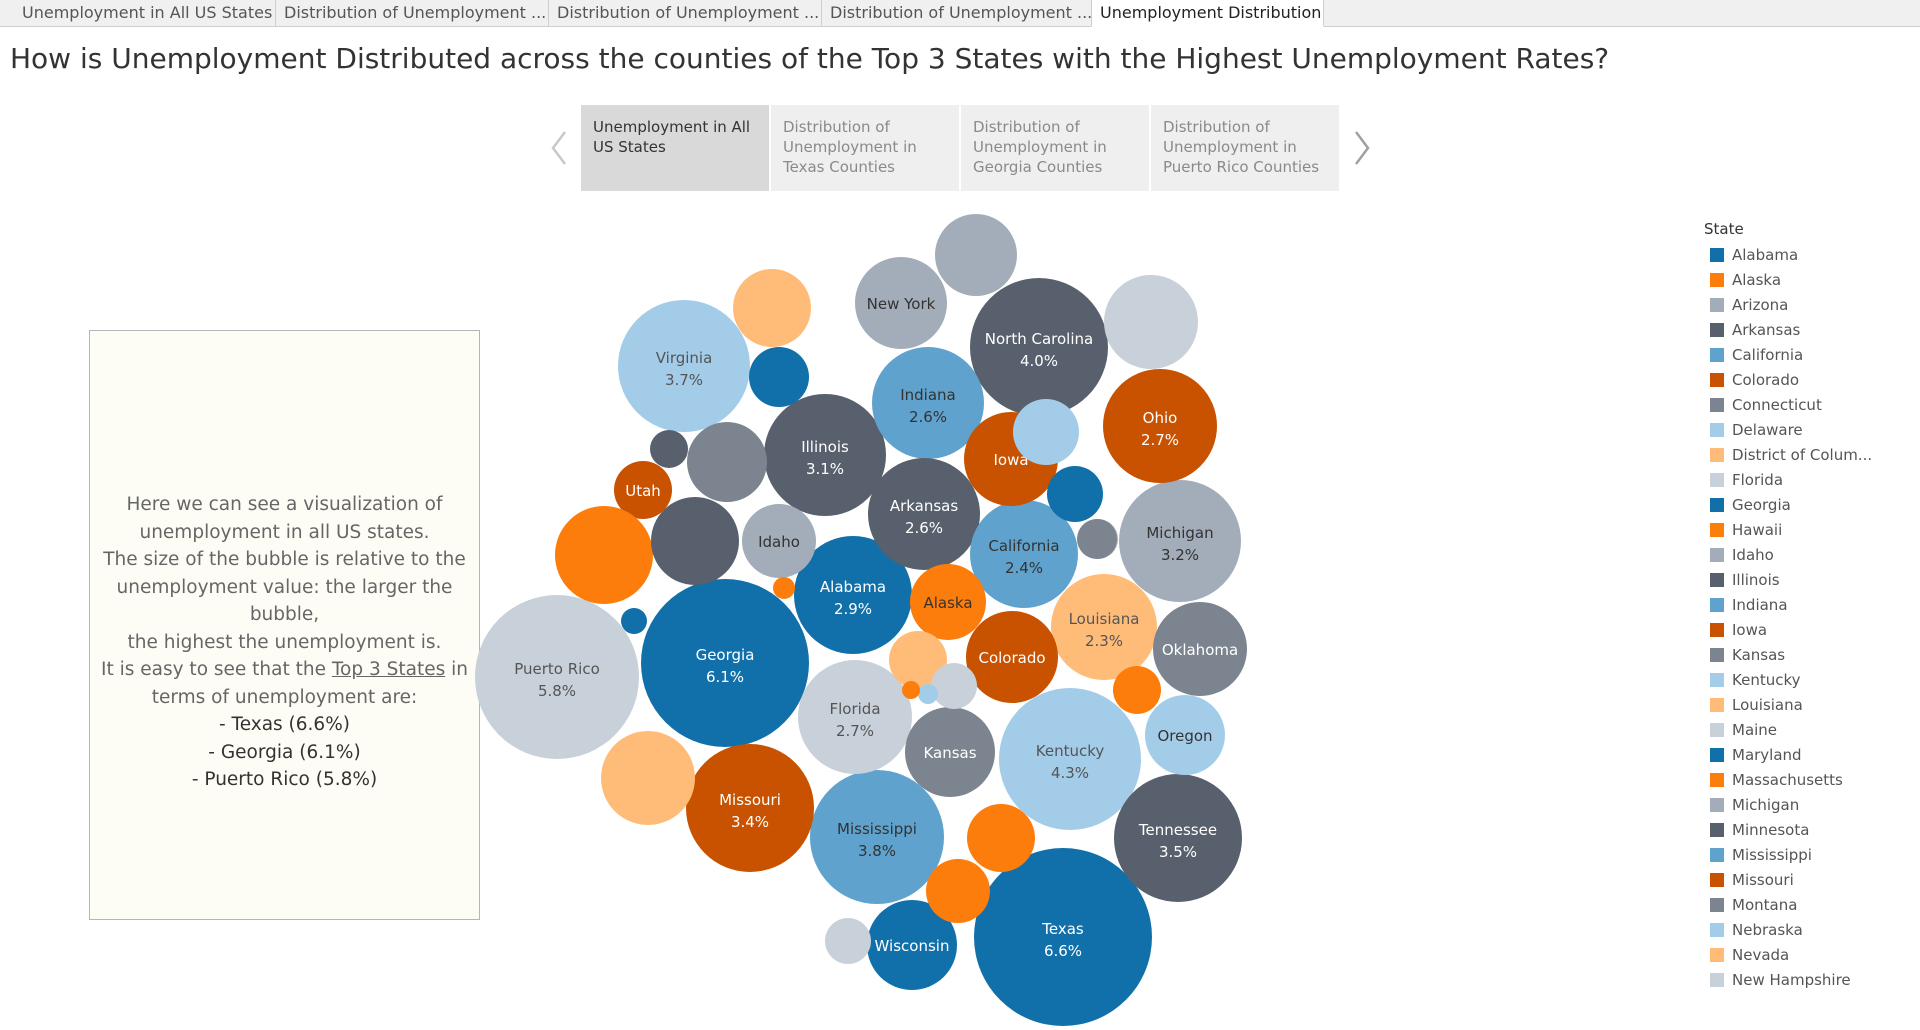 This screenshot has height=1030, width=1920. I want to click on legend-item: Indiana, so click(1809, 606).